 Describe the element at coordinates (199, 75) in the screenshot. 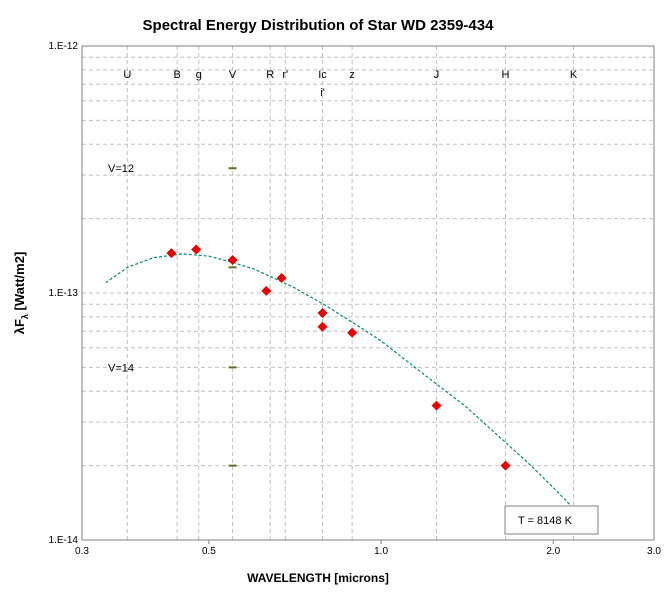

I see `band-label: g` at that location.